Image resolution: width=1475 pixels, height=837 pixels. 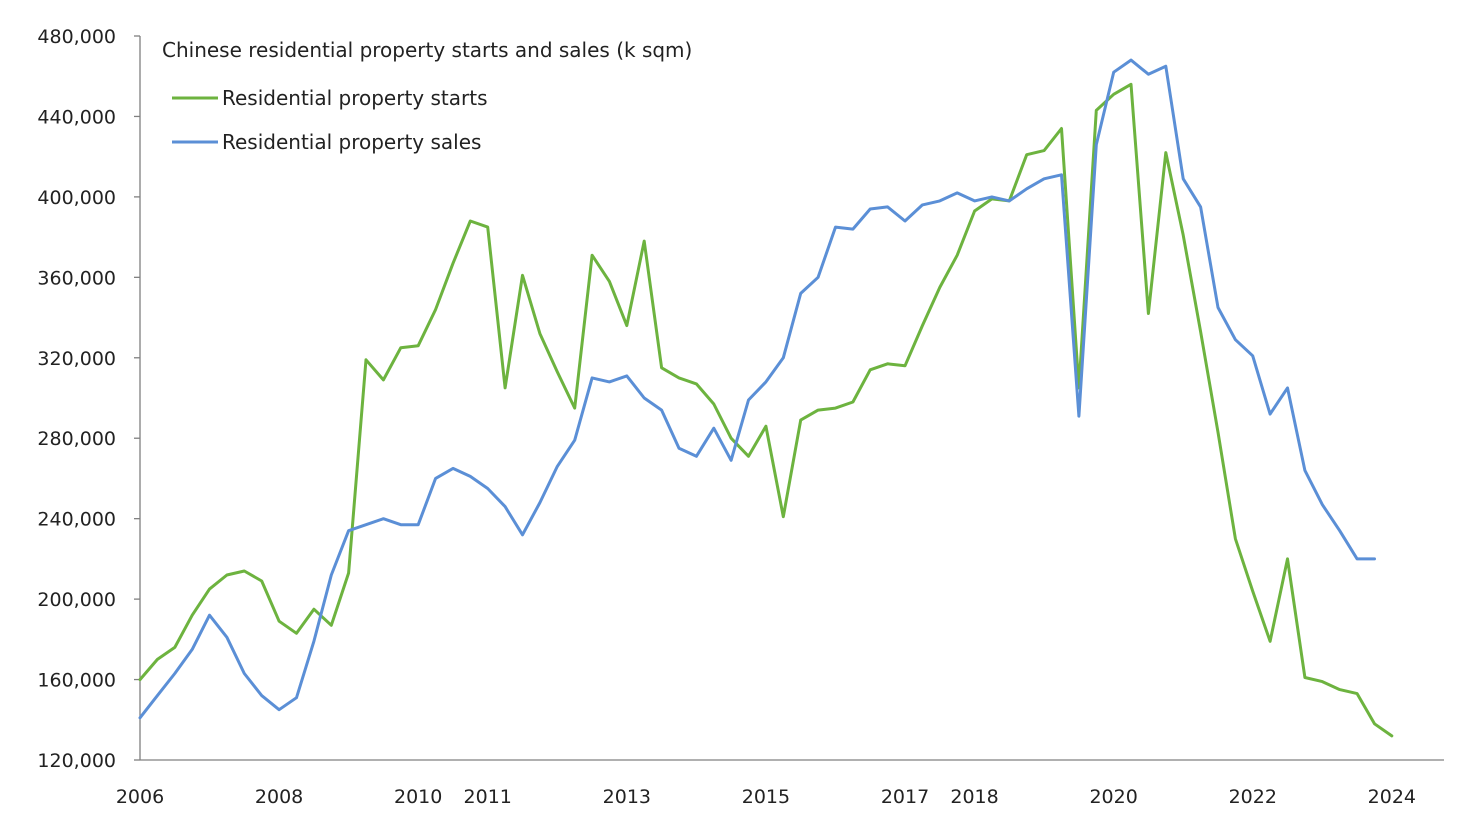 What do you see at coordinates (76, 761) in the screenshot?
I see `y-tick-label: 120,000` at bounding box center [76, 761].